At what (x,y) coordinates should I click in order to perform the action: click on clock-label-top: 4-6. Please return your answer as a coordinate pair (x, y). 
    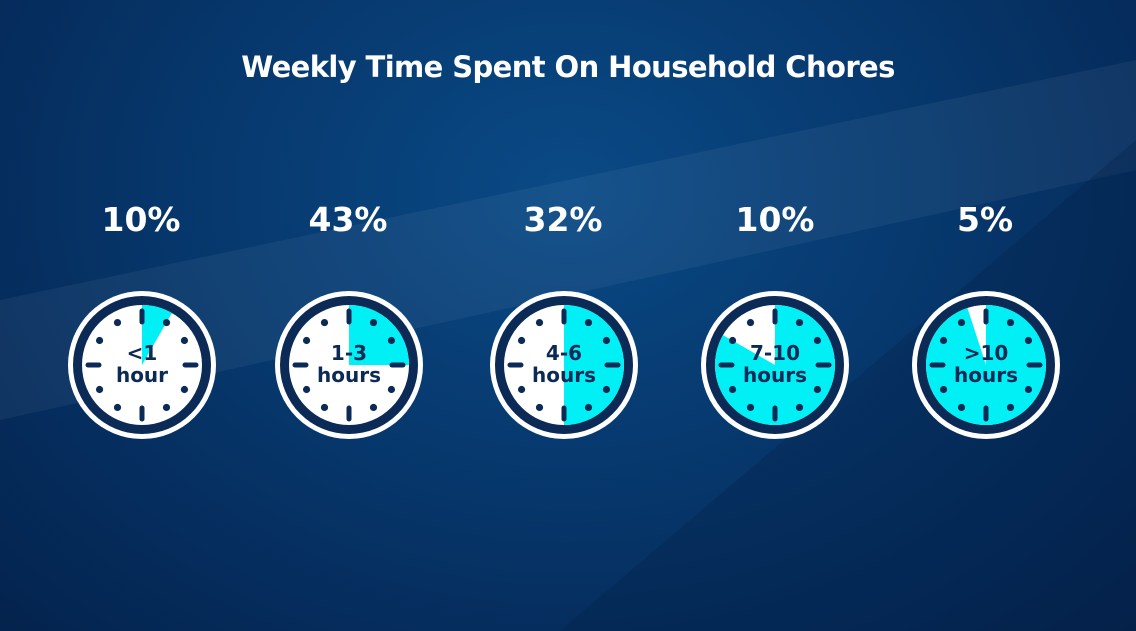
    Looking at the image, I should click on (564, 353).